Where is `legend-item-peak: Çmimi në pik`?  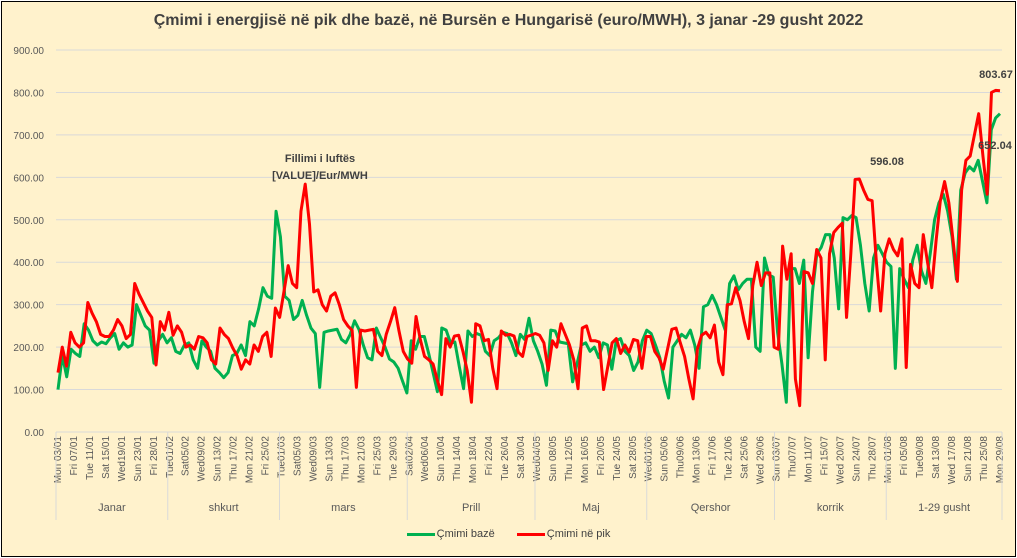 legend-item-peak: Çmimi në pik is located at coordinates (564, 534).